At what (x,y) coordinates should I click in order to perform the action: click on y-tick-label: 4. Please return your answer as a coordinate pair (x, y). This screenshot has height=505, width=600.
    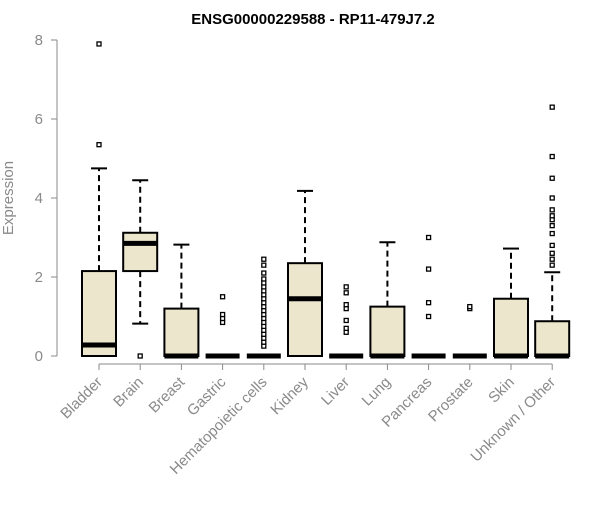
    Looking at the image, I should click on (39, 198).